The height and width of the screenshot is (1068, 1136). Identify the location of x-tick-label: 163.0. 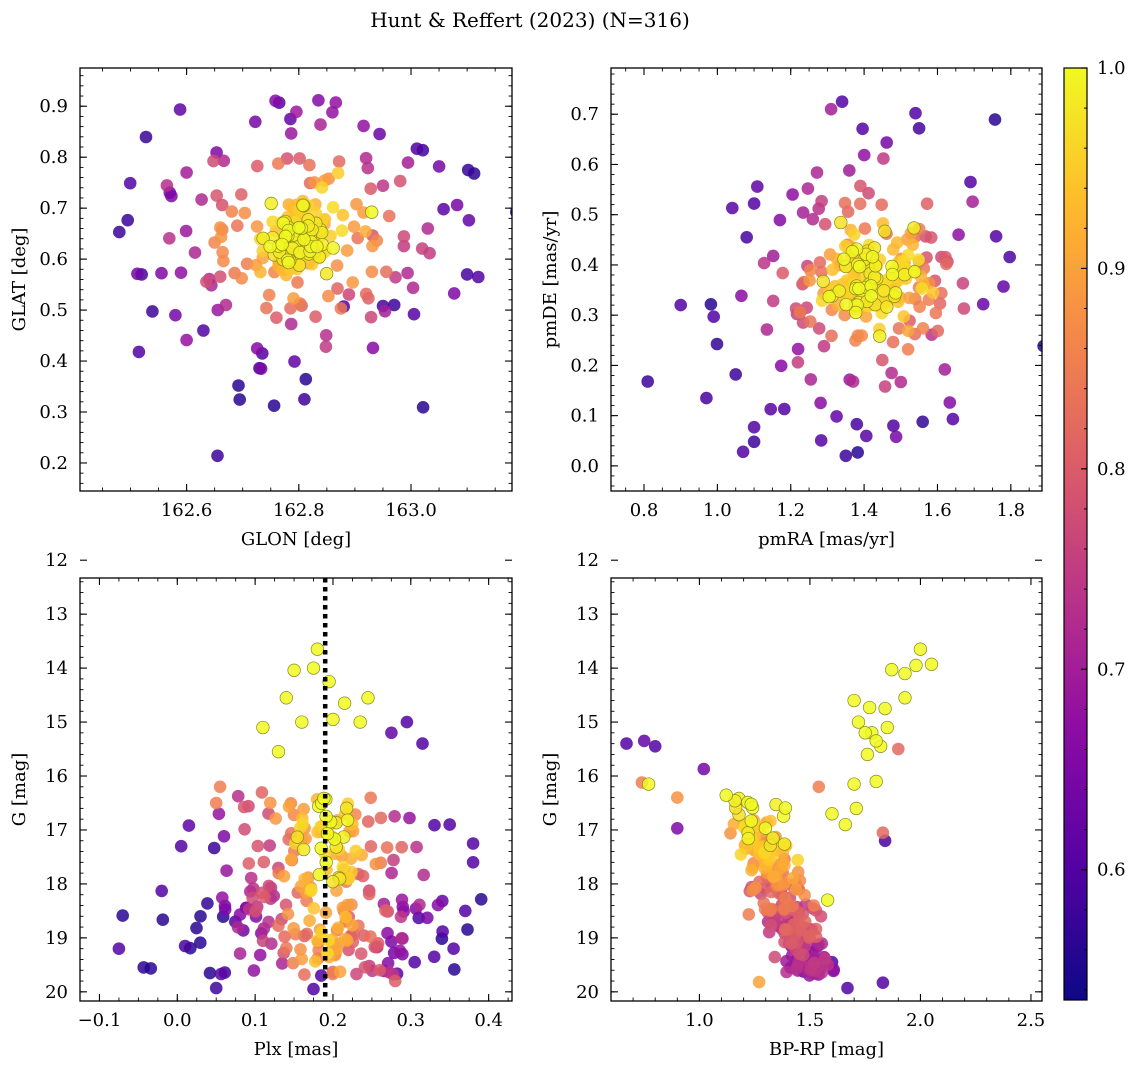
(411, 510).